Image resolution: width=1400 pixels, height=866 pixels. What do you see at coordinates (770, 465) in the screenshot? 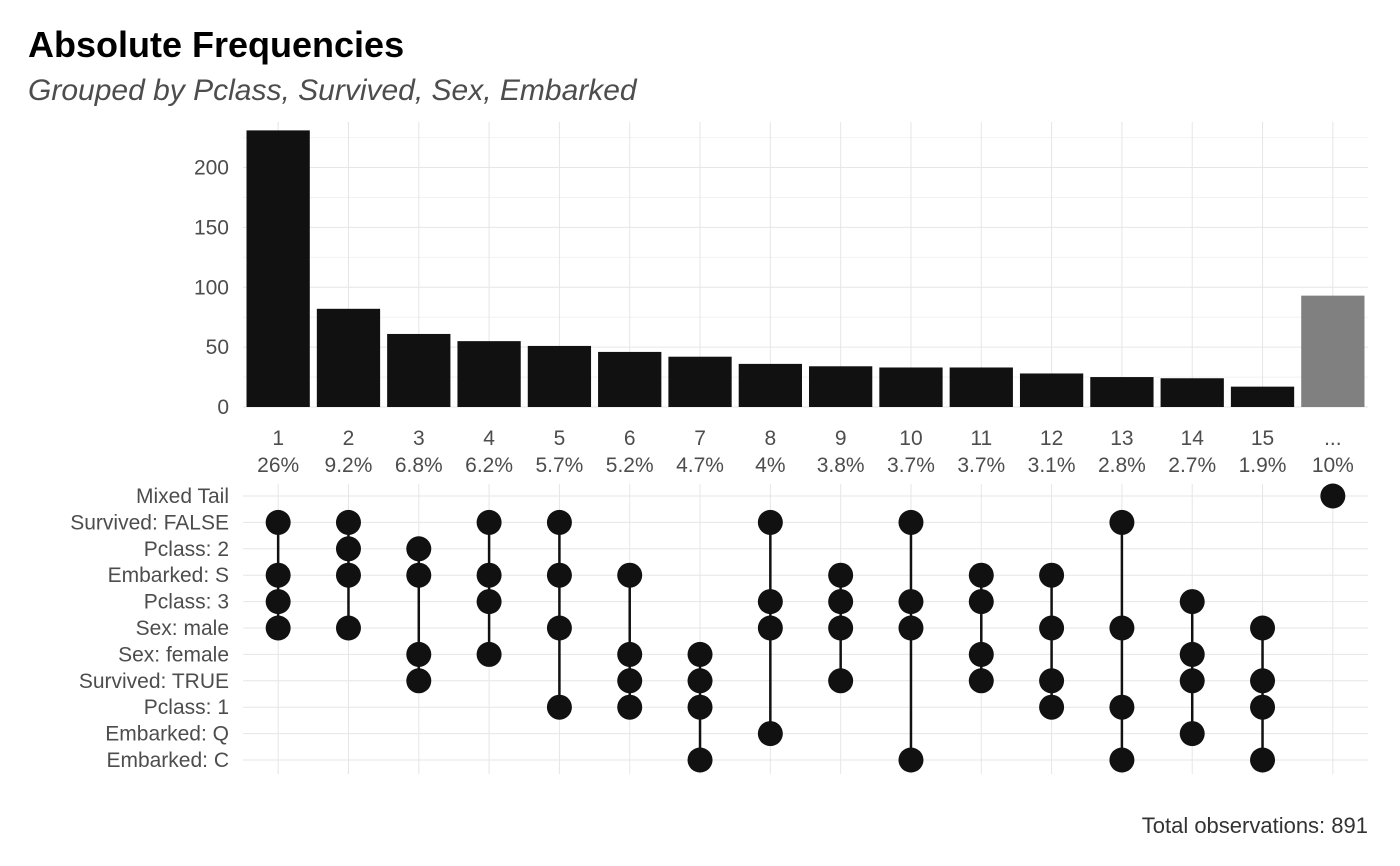
I see `x-percent-label: 4%` at bounding box center [770, 465].